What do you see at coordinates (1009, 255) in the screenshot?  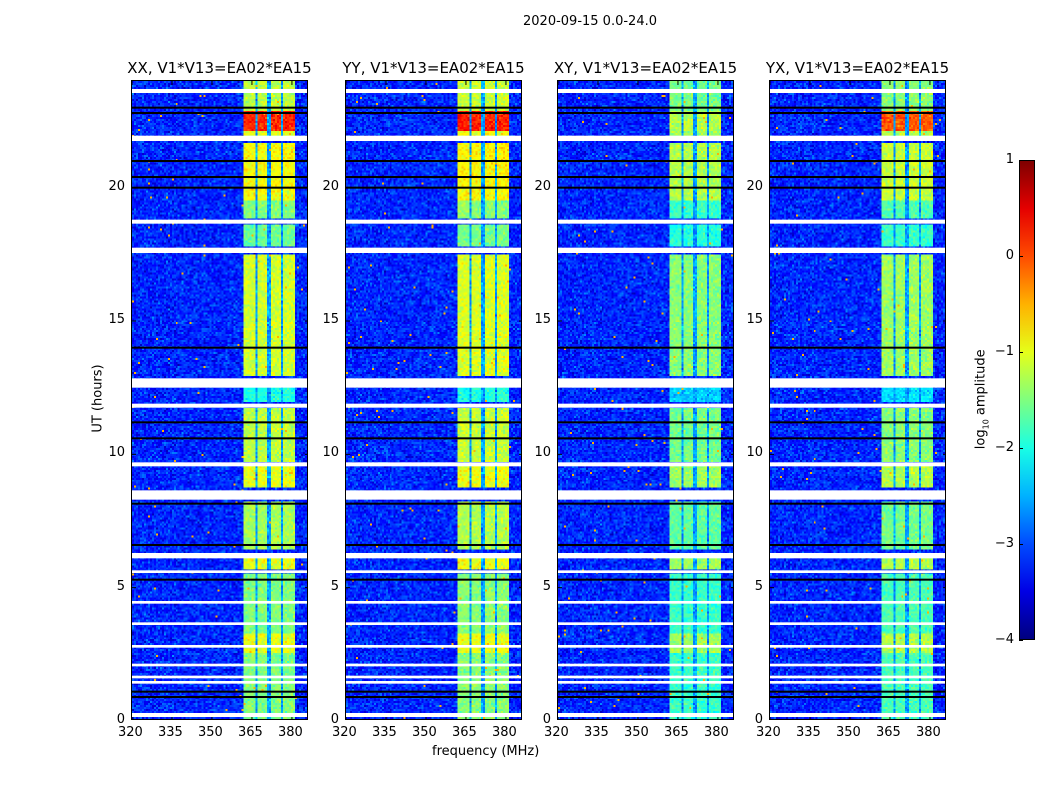 I see `colorbar-tick-label: 0` at bounding box center [1009, 255].